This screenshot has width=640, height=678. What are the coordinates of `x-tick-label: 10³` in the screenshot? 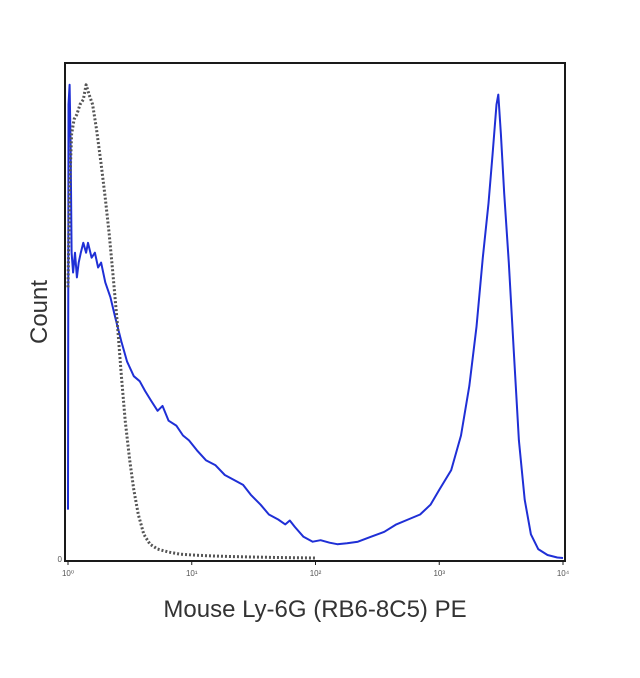 It's located at (439, 573).